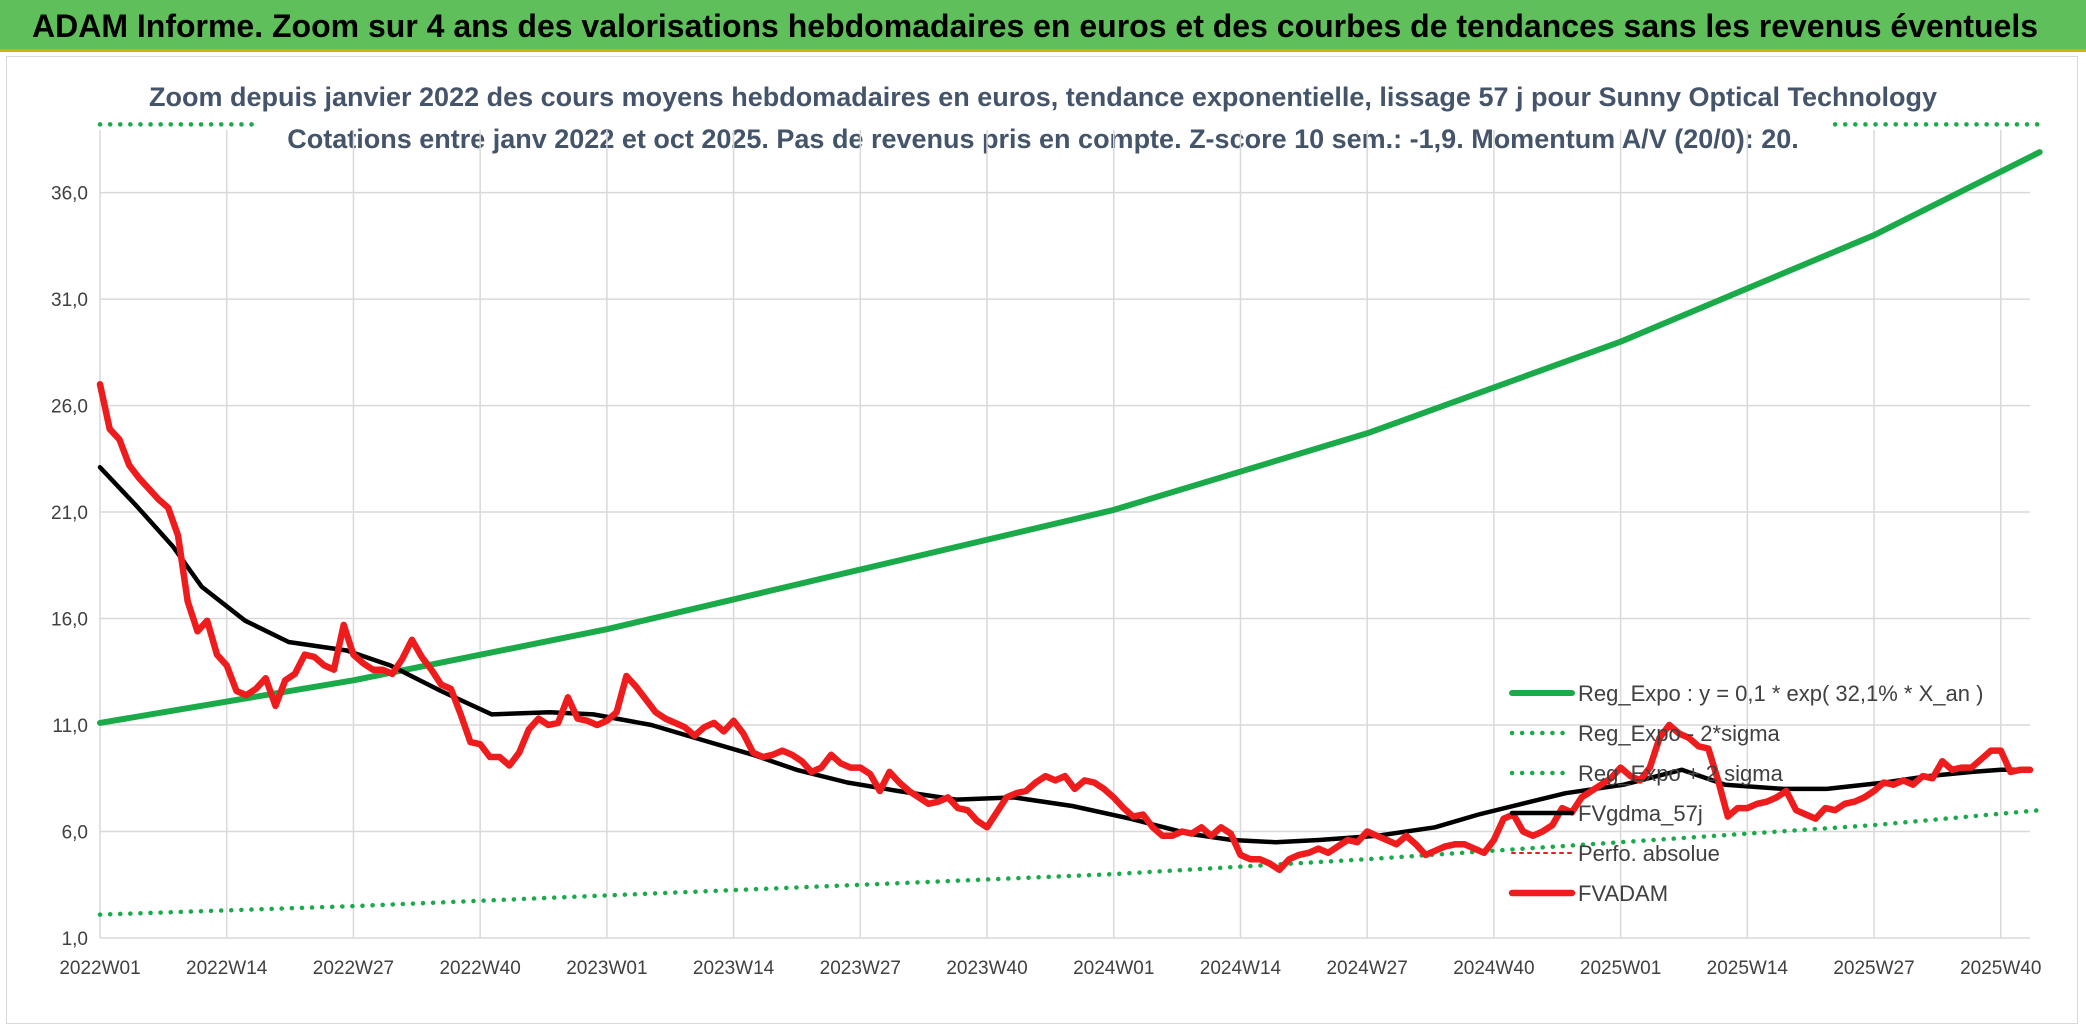 Image resolution: width=2086 pixels, height=1031 pixels. I want to click on y-tick-label: 21,0, so click(69, 513).